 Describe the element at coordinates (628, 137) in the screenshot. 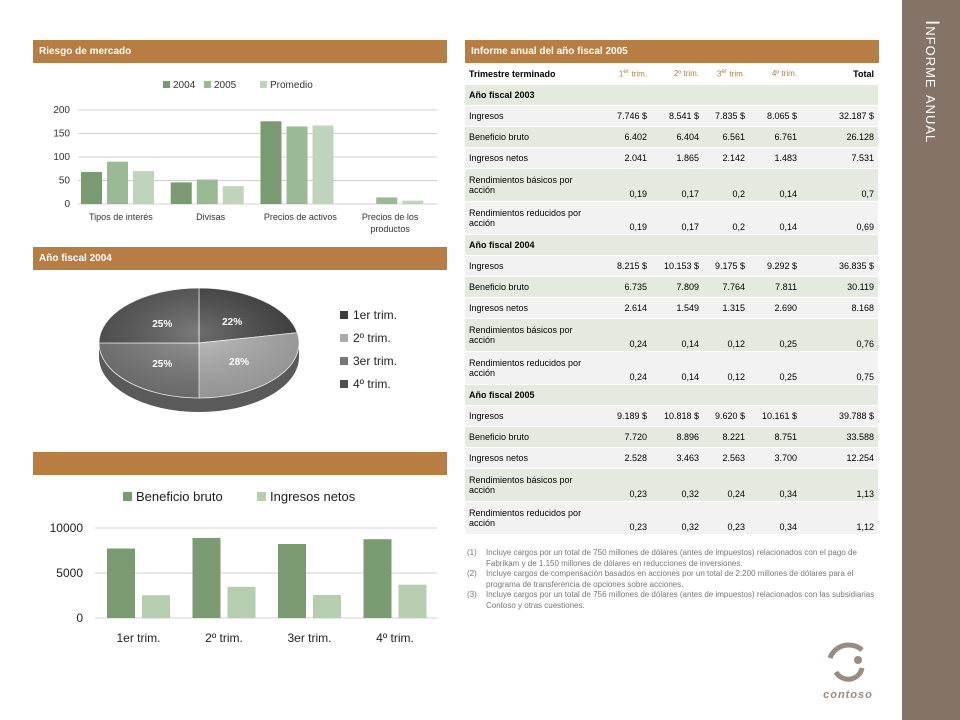

I see `cell-value: 6.402` at that location.